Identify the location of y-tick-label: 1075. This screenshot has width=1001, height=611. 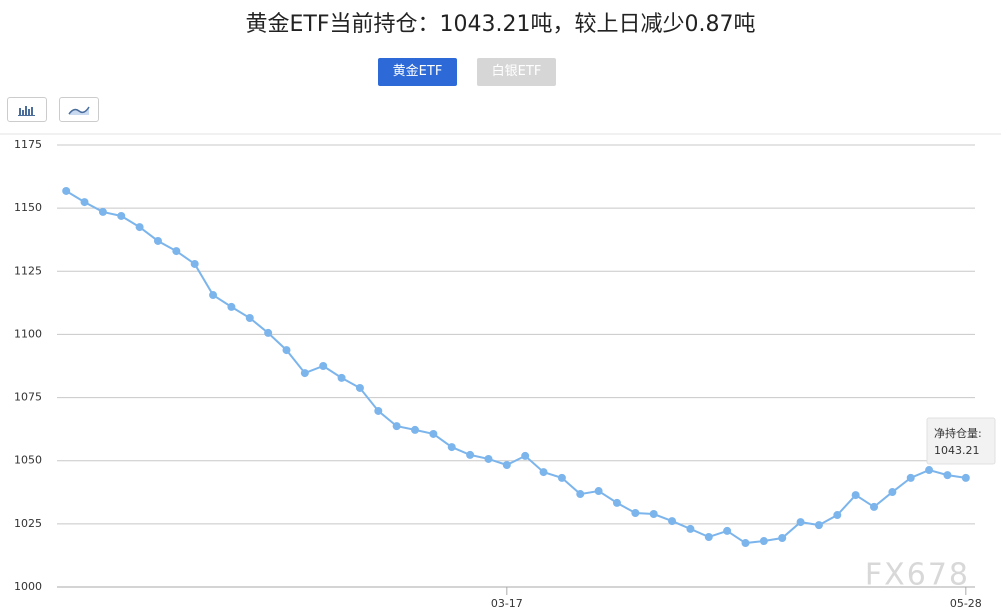
(28, 397).